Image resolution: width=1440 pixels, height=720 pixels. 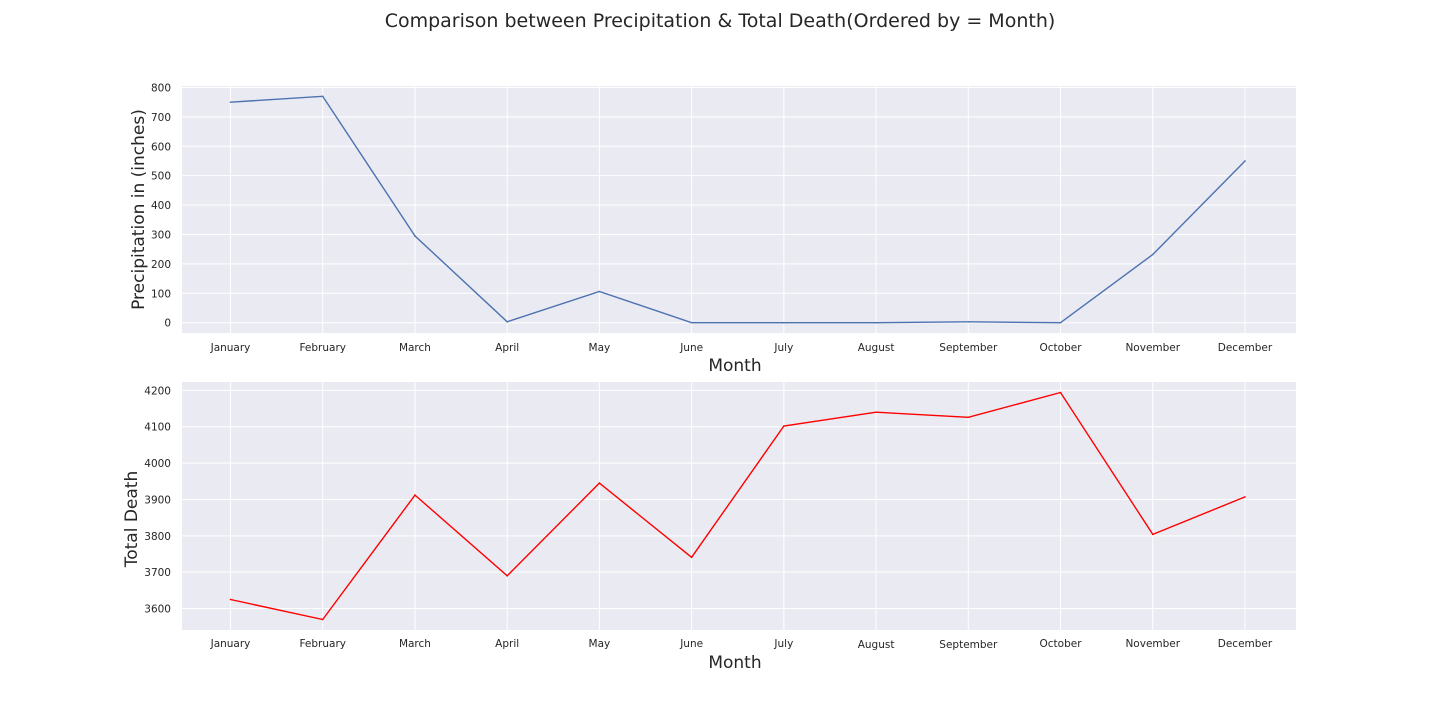 I want to click on y-tick-label: 100, so click(x=161, y=294).